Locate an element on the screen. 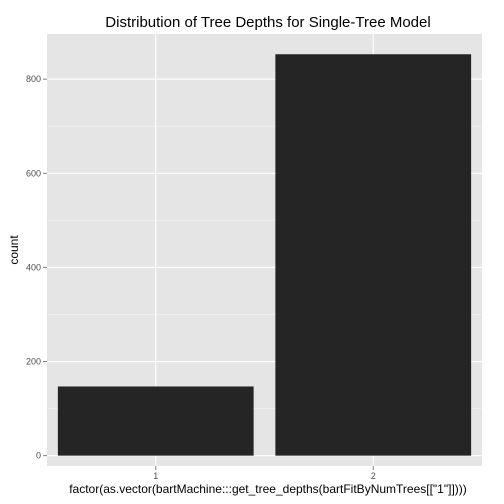 This screenshot has height=504, width=504. y-tick-label: 200 is located at coordinates (33, 362).